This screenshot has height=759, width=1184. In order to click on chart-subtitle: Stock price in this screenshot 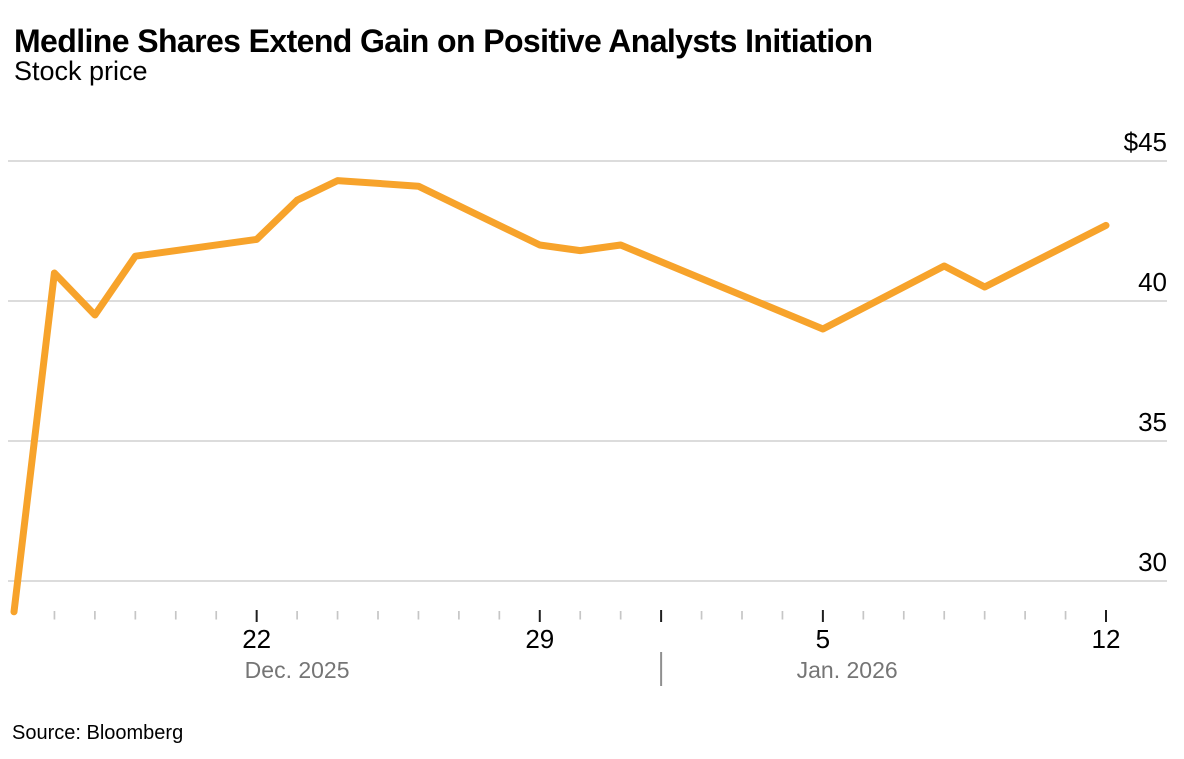, I will do `click(81, 71)`.